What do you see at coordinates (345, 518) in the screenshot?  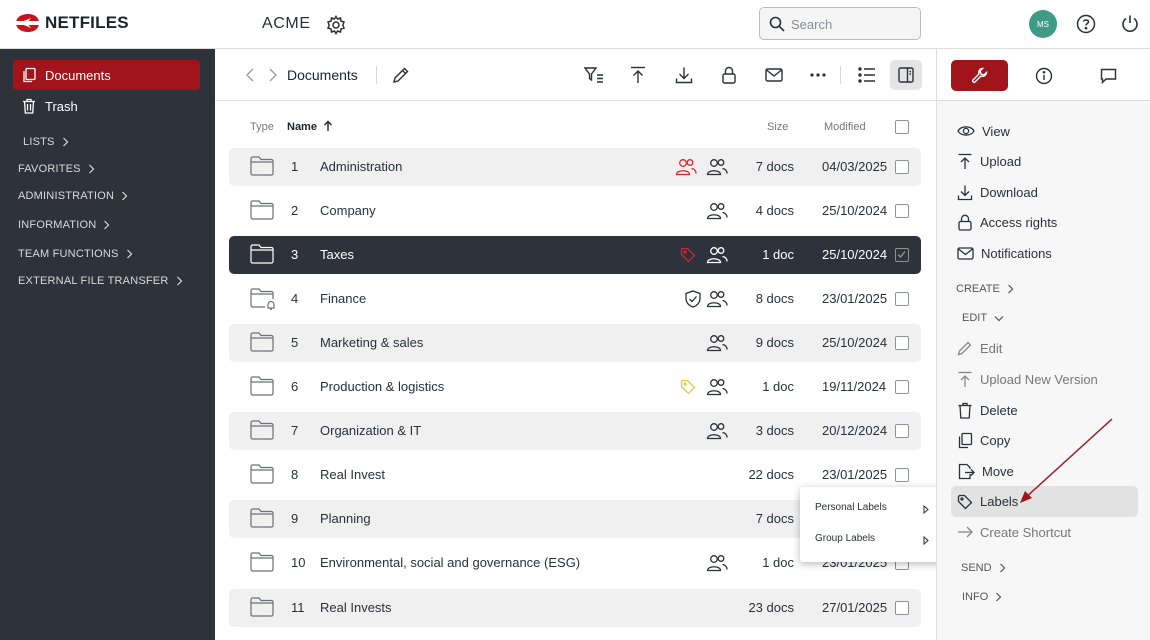 I see `row-name: Planning` at bounding box center [345, 518].